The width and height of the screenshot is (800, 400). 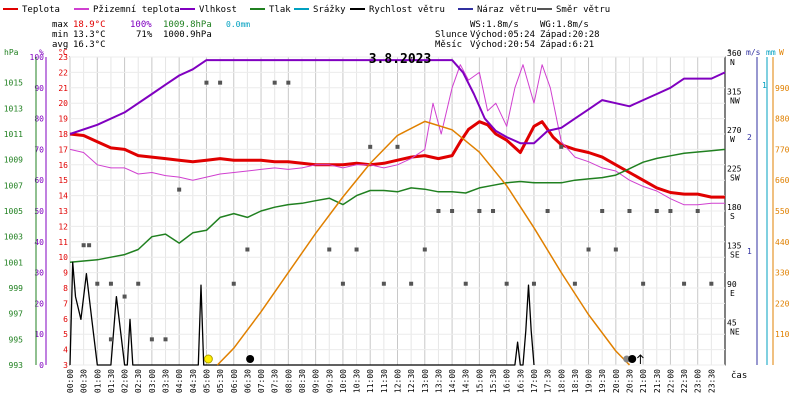 What do you see at coordinates (63, 88) in the screenshot?
I see `temp-tick-label: 21` at bounding box center [63, 88].